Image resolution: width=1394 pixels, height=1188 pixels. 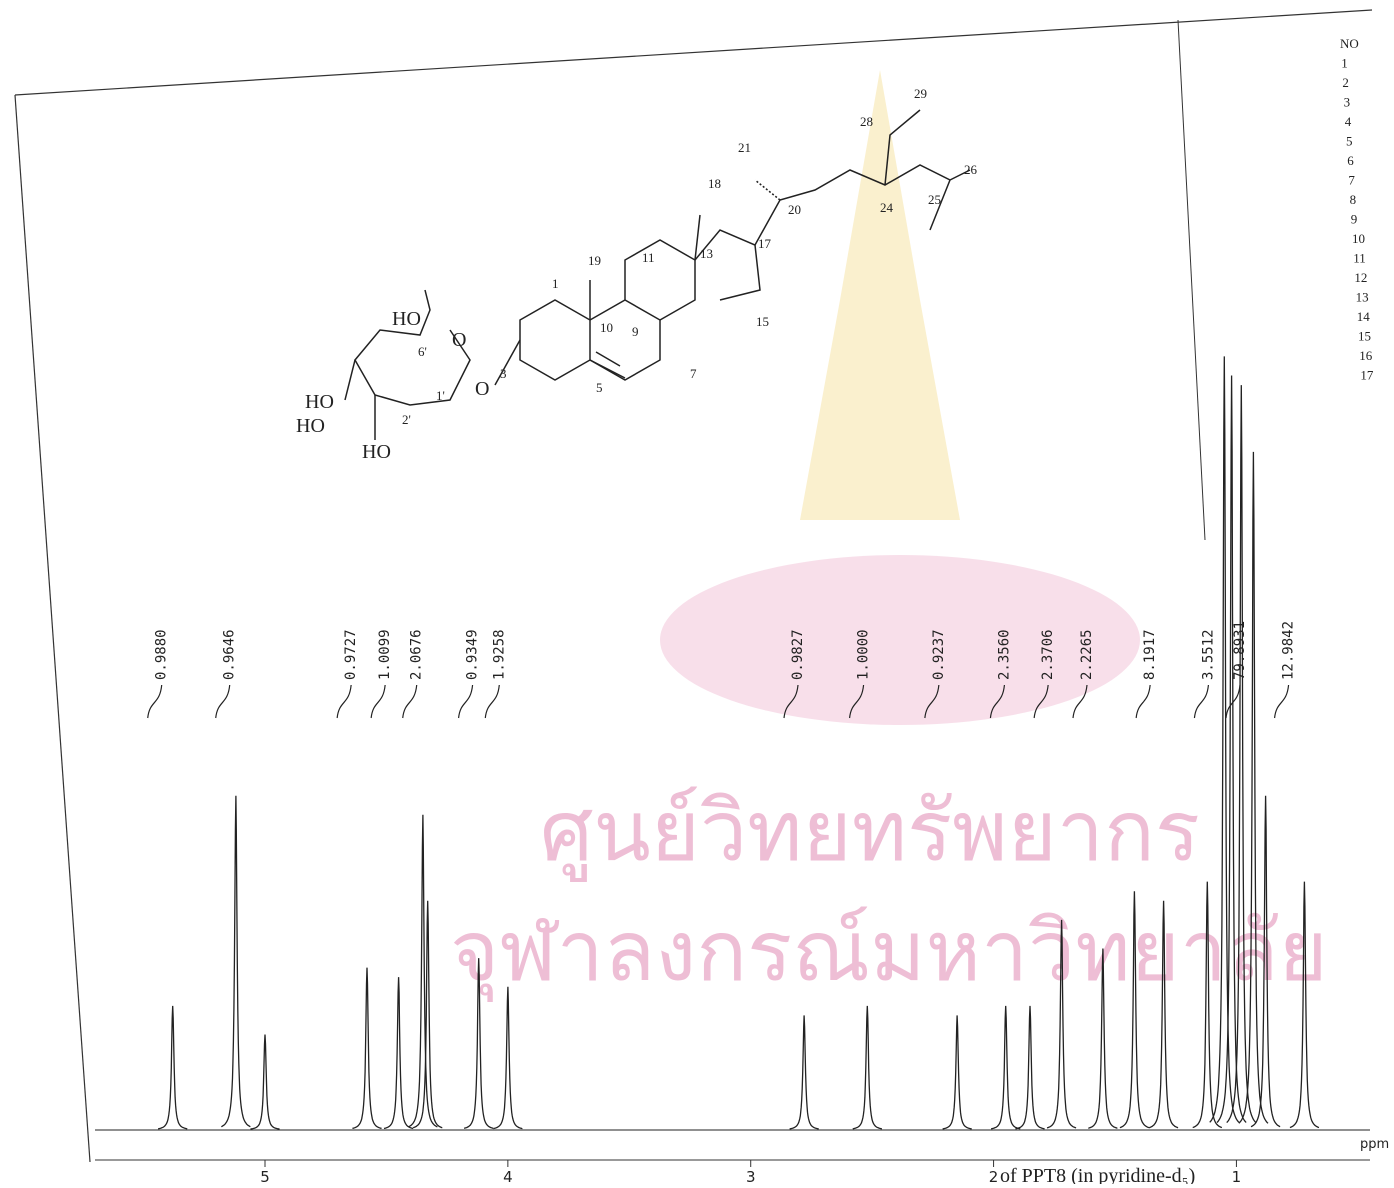 What do you see at coordinates (648, 257) in the screenshot?
I see `atom-label: 11` at bounding box center [648, 257].